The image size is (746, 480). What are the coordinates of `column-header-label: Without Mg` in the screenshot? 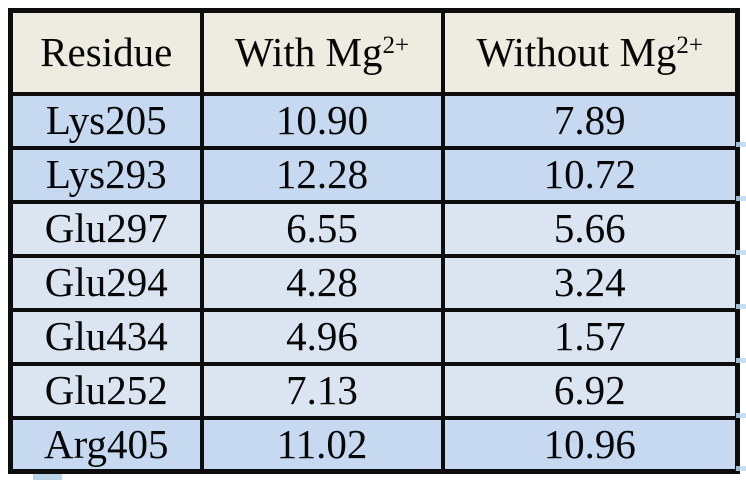 It's located at (576, 51).